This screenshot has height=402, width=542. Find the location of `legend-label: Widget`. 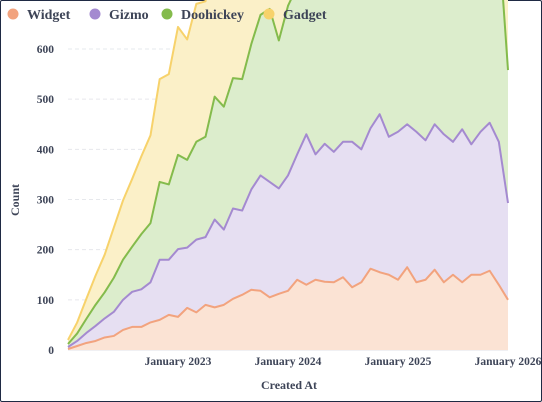

legend-label: Widget is located at coordinates (49, 15).